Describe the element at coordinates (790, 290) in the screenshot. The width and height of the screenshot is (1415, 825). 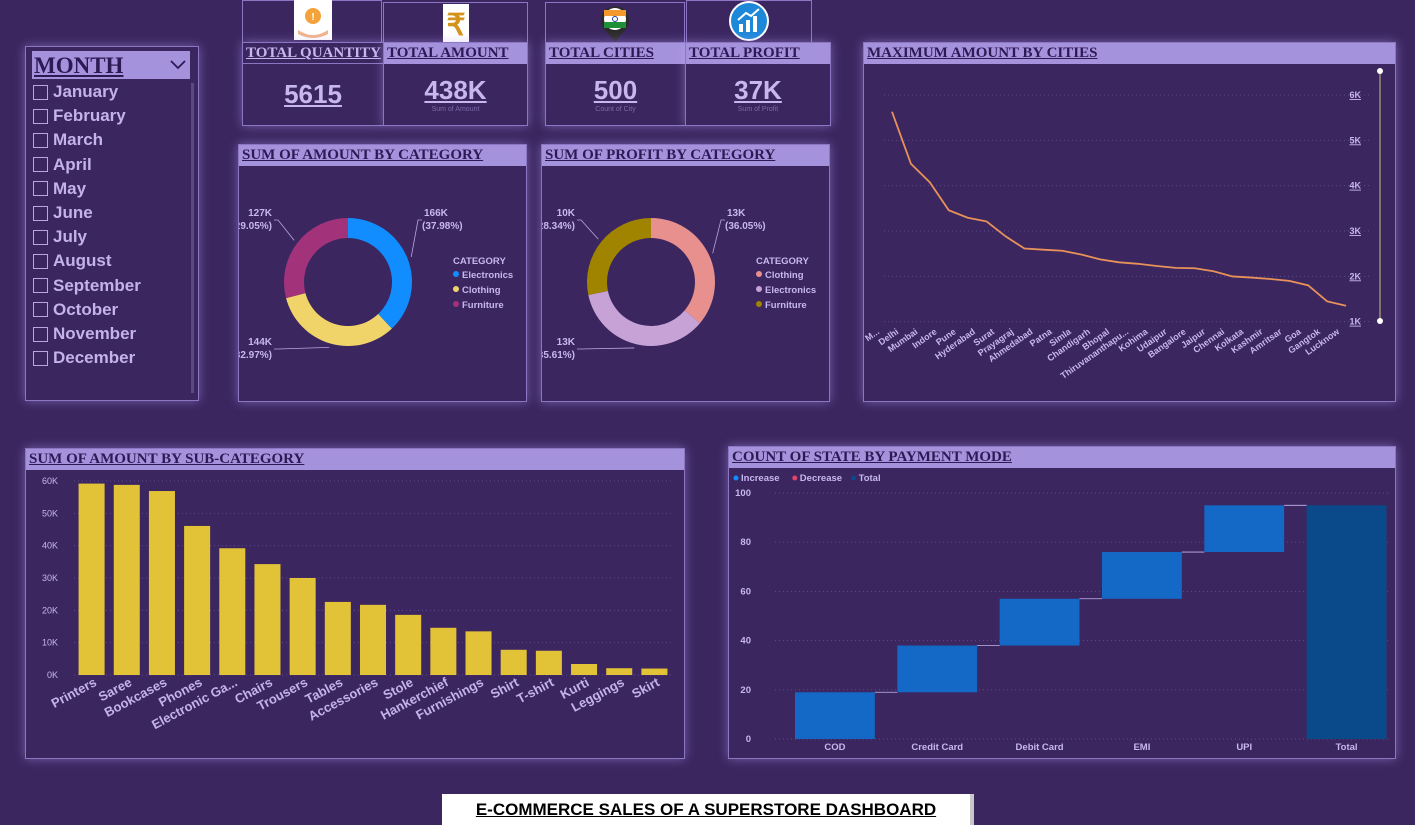
I see `profit-category-legend-electronics: Electronics` at that location.